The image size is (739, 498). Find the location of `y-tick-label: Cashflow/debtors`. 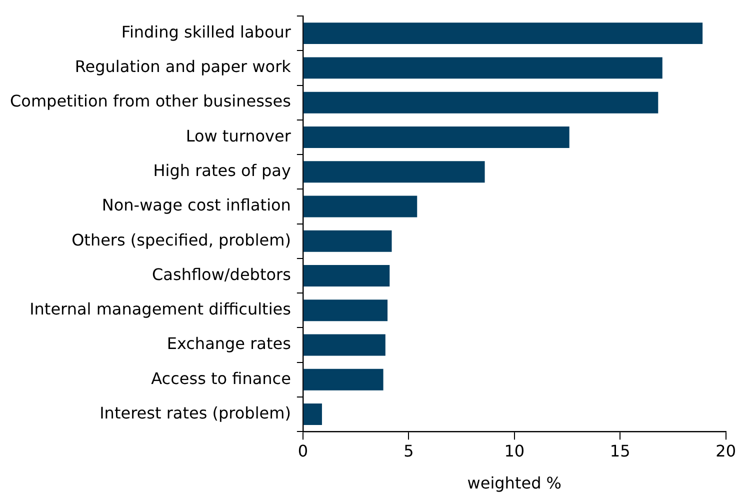

y-tick-label: Cashflow/debtors is located at coordinates (221, 274).